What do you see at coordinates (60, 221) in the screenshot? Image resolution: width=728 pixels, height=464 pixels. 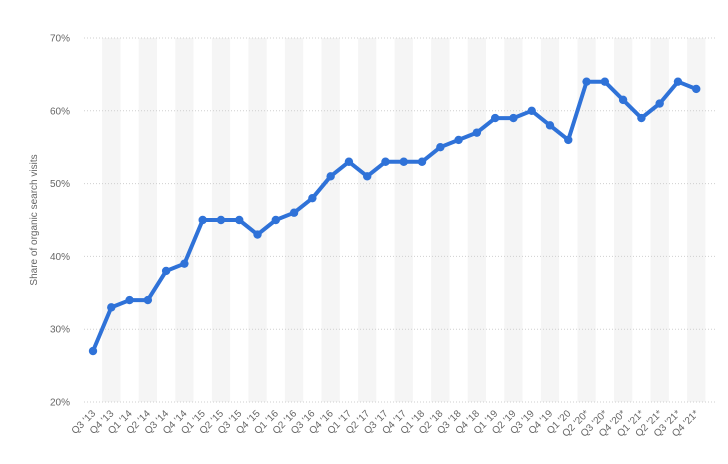 I see `y-axis-ticks: 20% 30% 40% 50% 60% 70%` at bounding box center [60, 221].